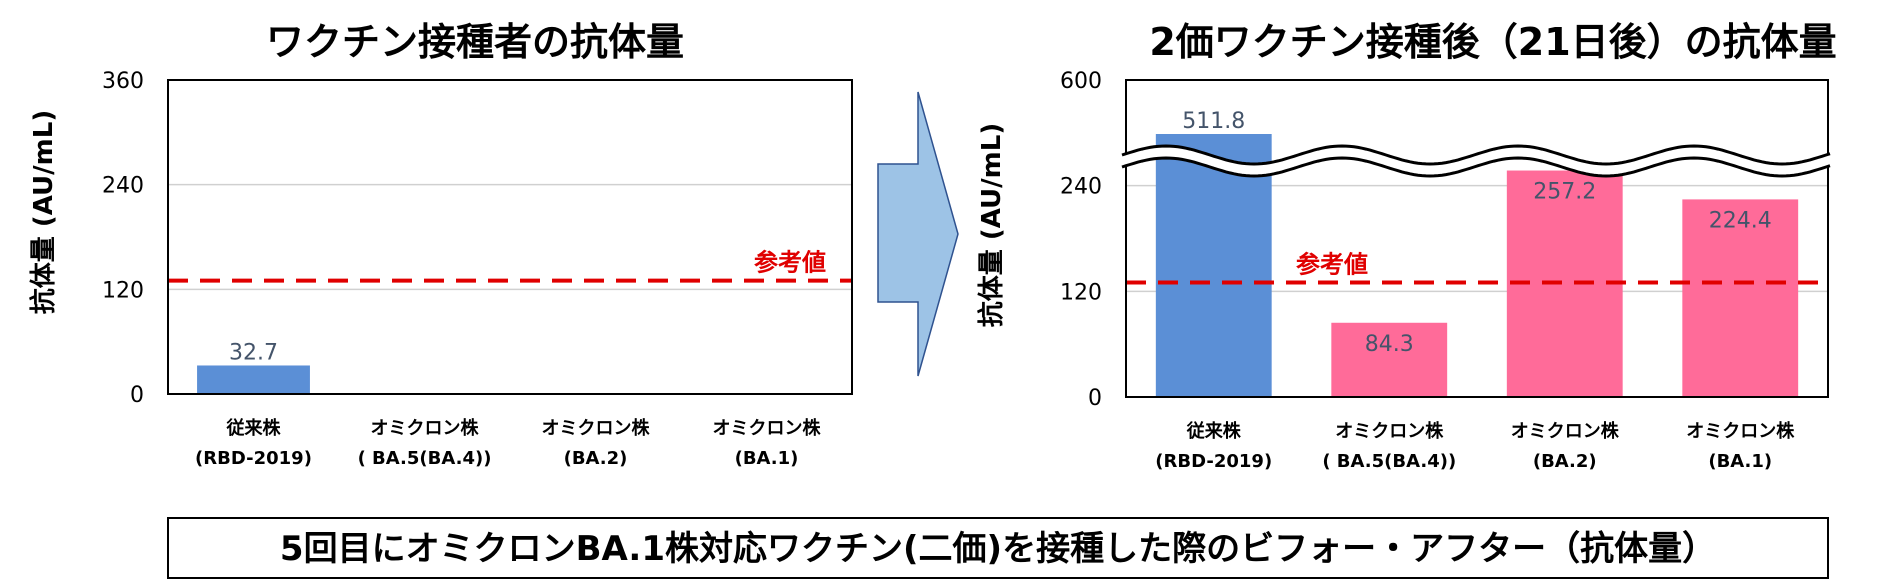  I want to click on left-category-label-2: オミクロン株, so click(596, 428).